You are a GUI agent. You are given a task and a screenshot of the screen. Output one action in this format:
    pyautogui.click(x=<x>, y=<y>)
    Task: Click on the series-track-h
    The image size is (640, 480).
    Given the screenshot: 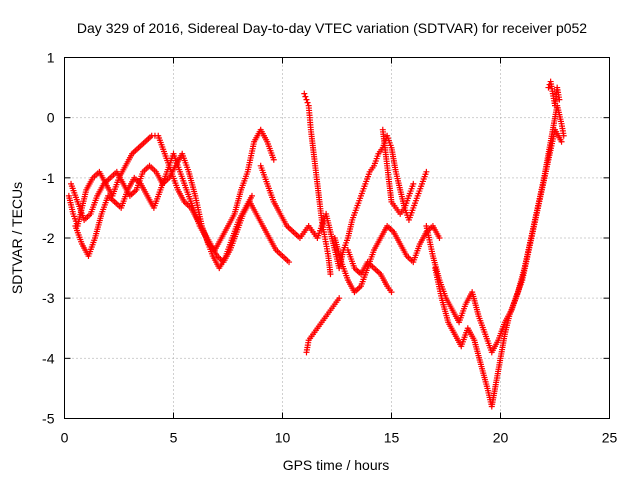 What is the action you would take?
    pyautogui.click(x=323, y=325)
    